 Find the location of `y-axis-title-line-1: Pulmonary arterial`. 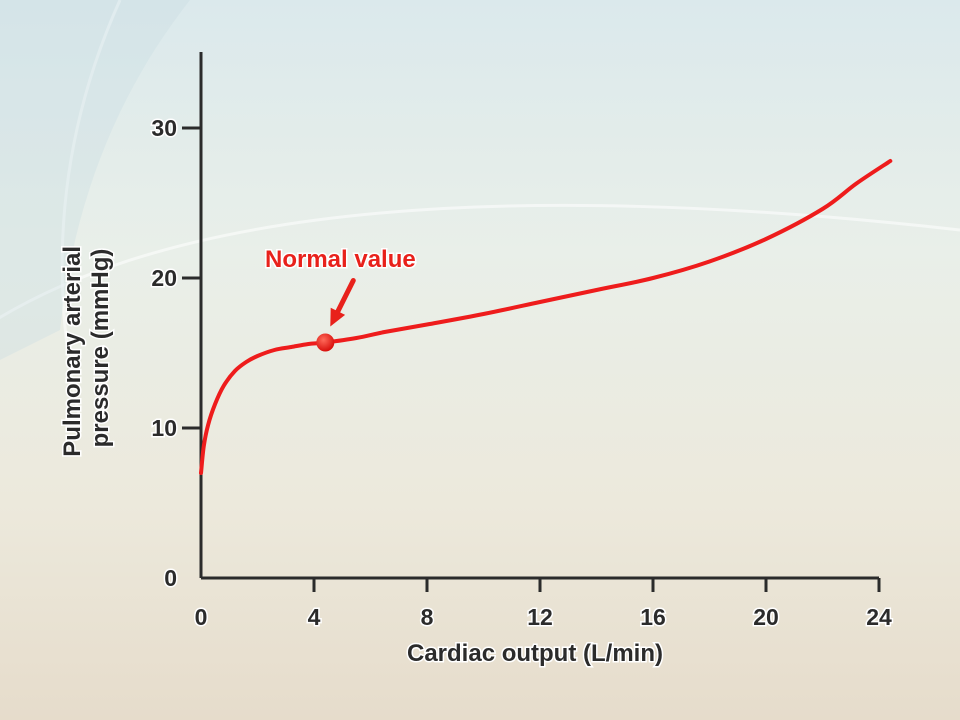

y-axis-title-line-1: Pulmonary arterial is located at coordinates (72, 351).